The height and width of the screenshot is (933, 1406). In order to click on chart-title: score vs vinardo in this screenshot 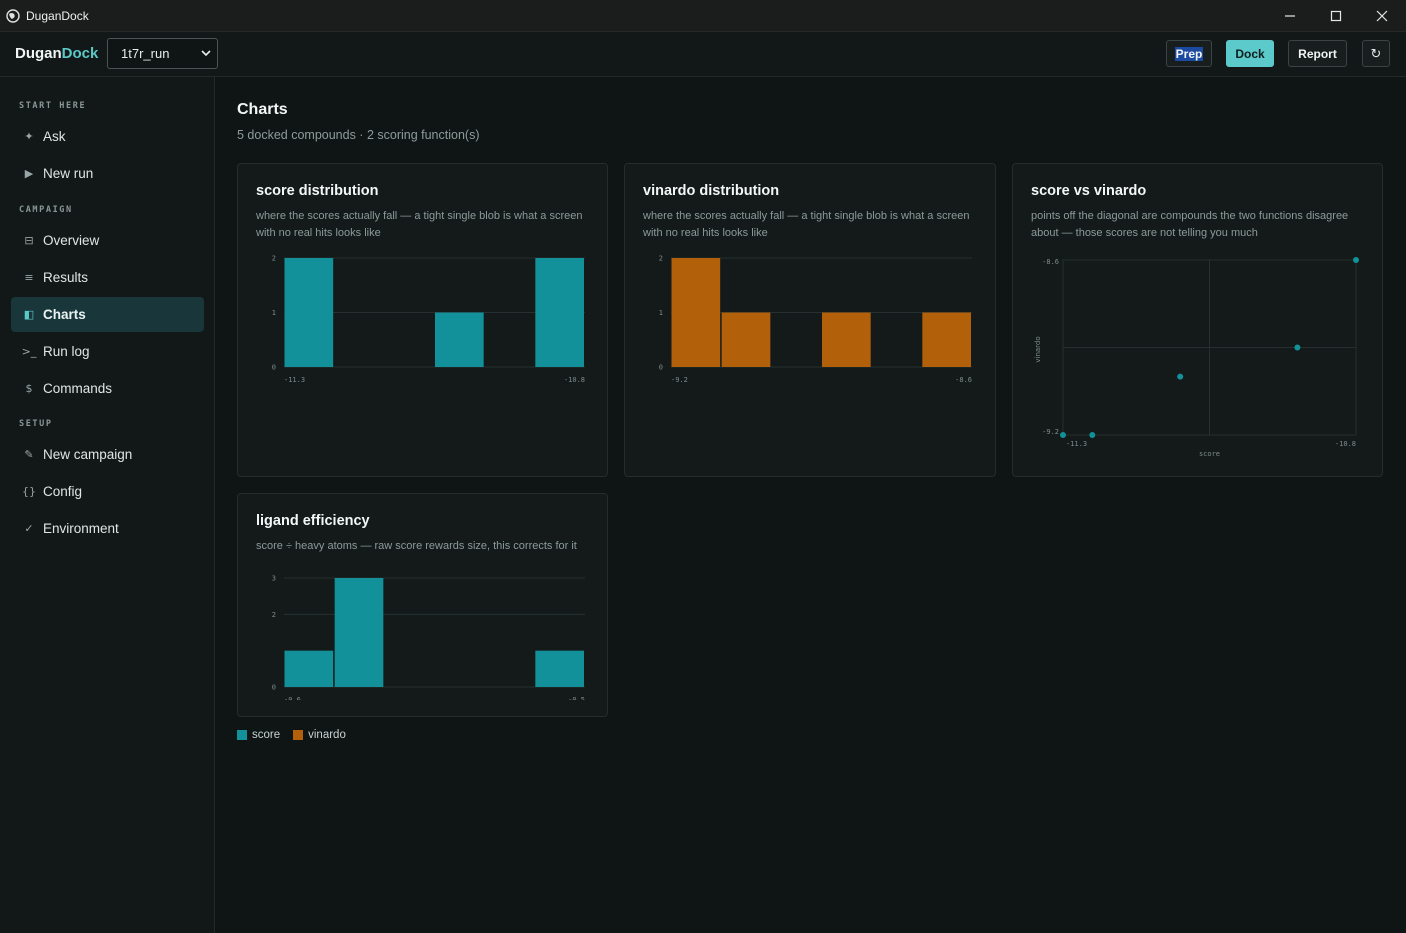, I will do `click(1089, 191)`.